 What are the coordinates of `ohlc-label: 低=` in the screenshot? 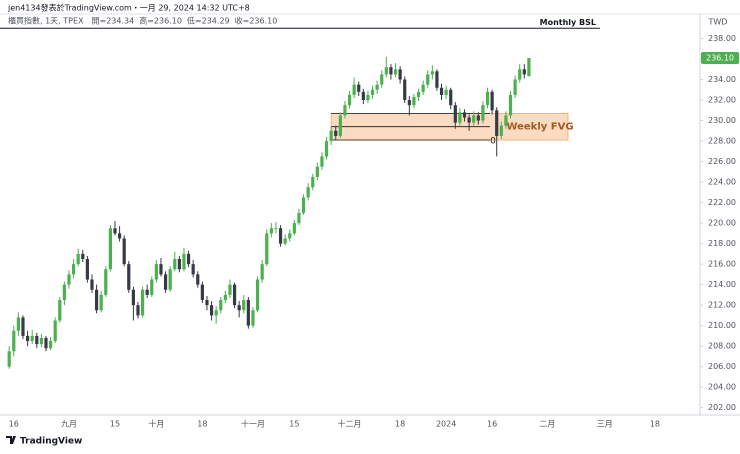 It's located at (194, 21).